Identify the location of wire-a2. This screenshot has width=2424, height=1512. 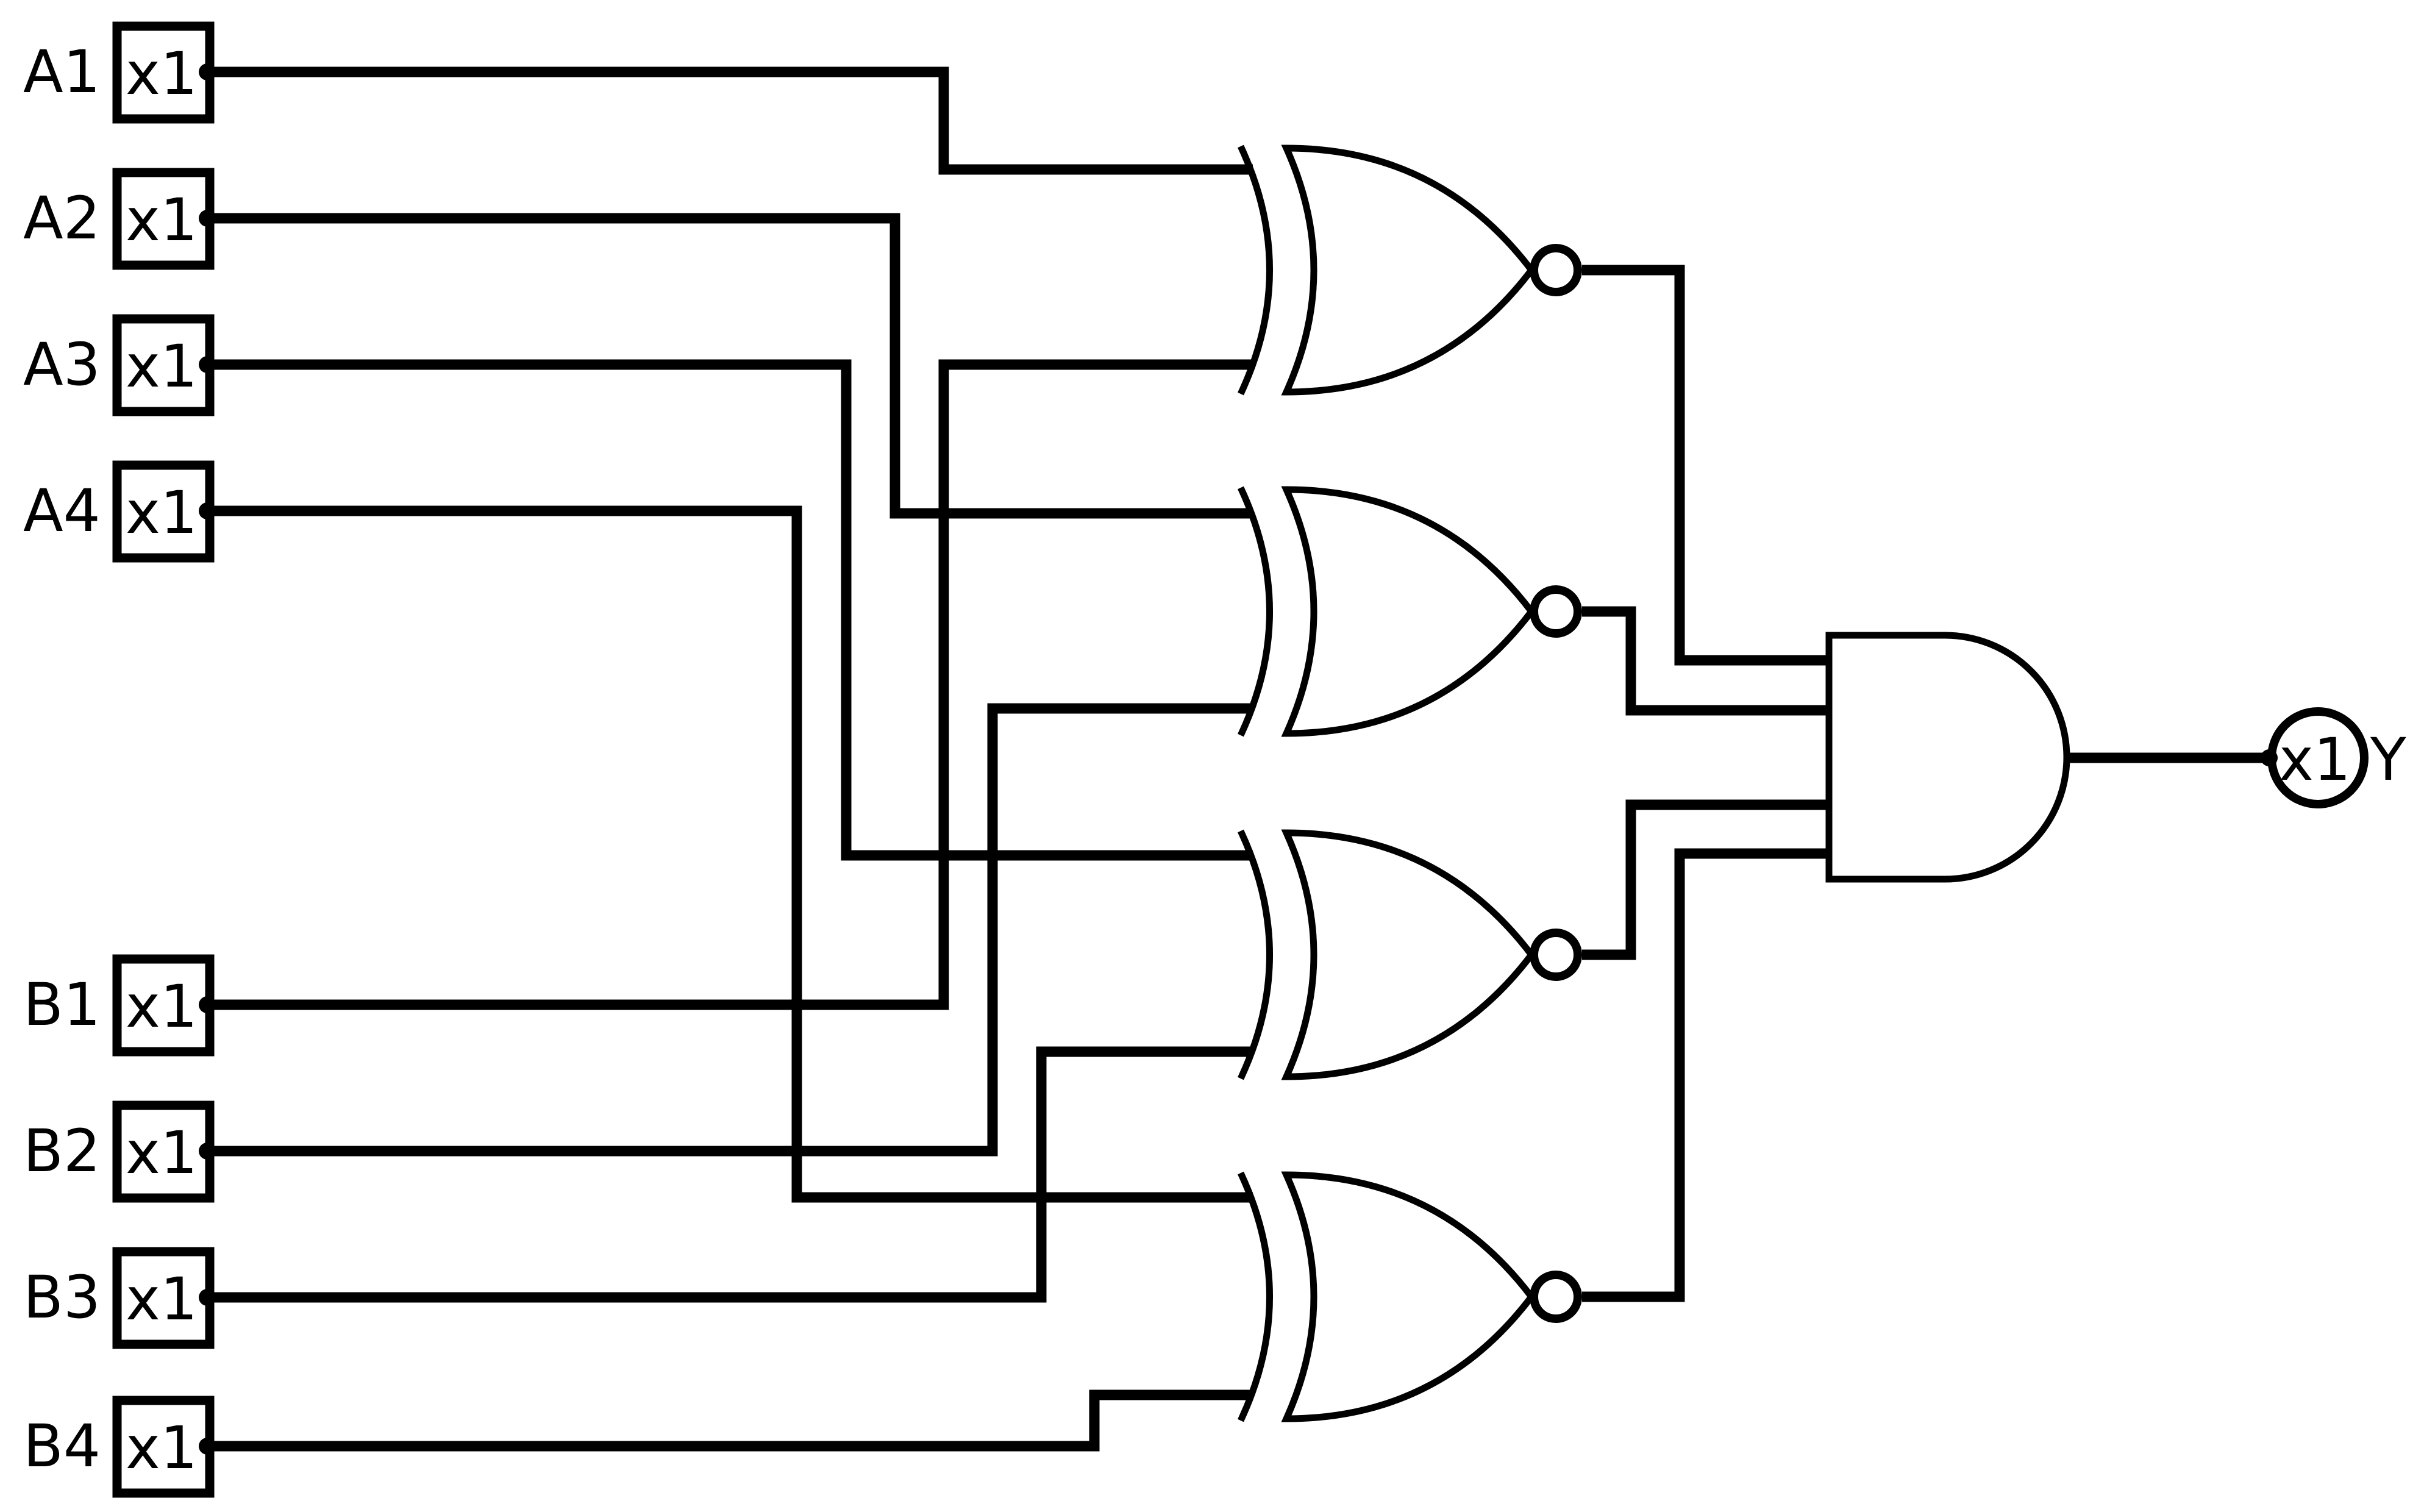
(730, 366).